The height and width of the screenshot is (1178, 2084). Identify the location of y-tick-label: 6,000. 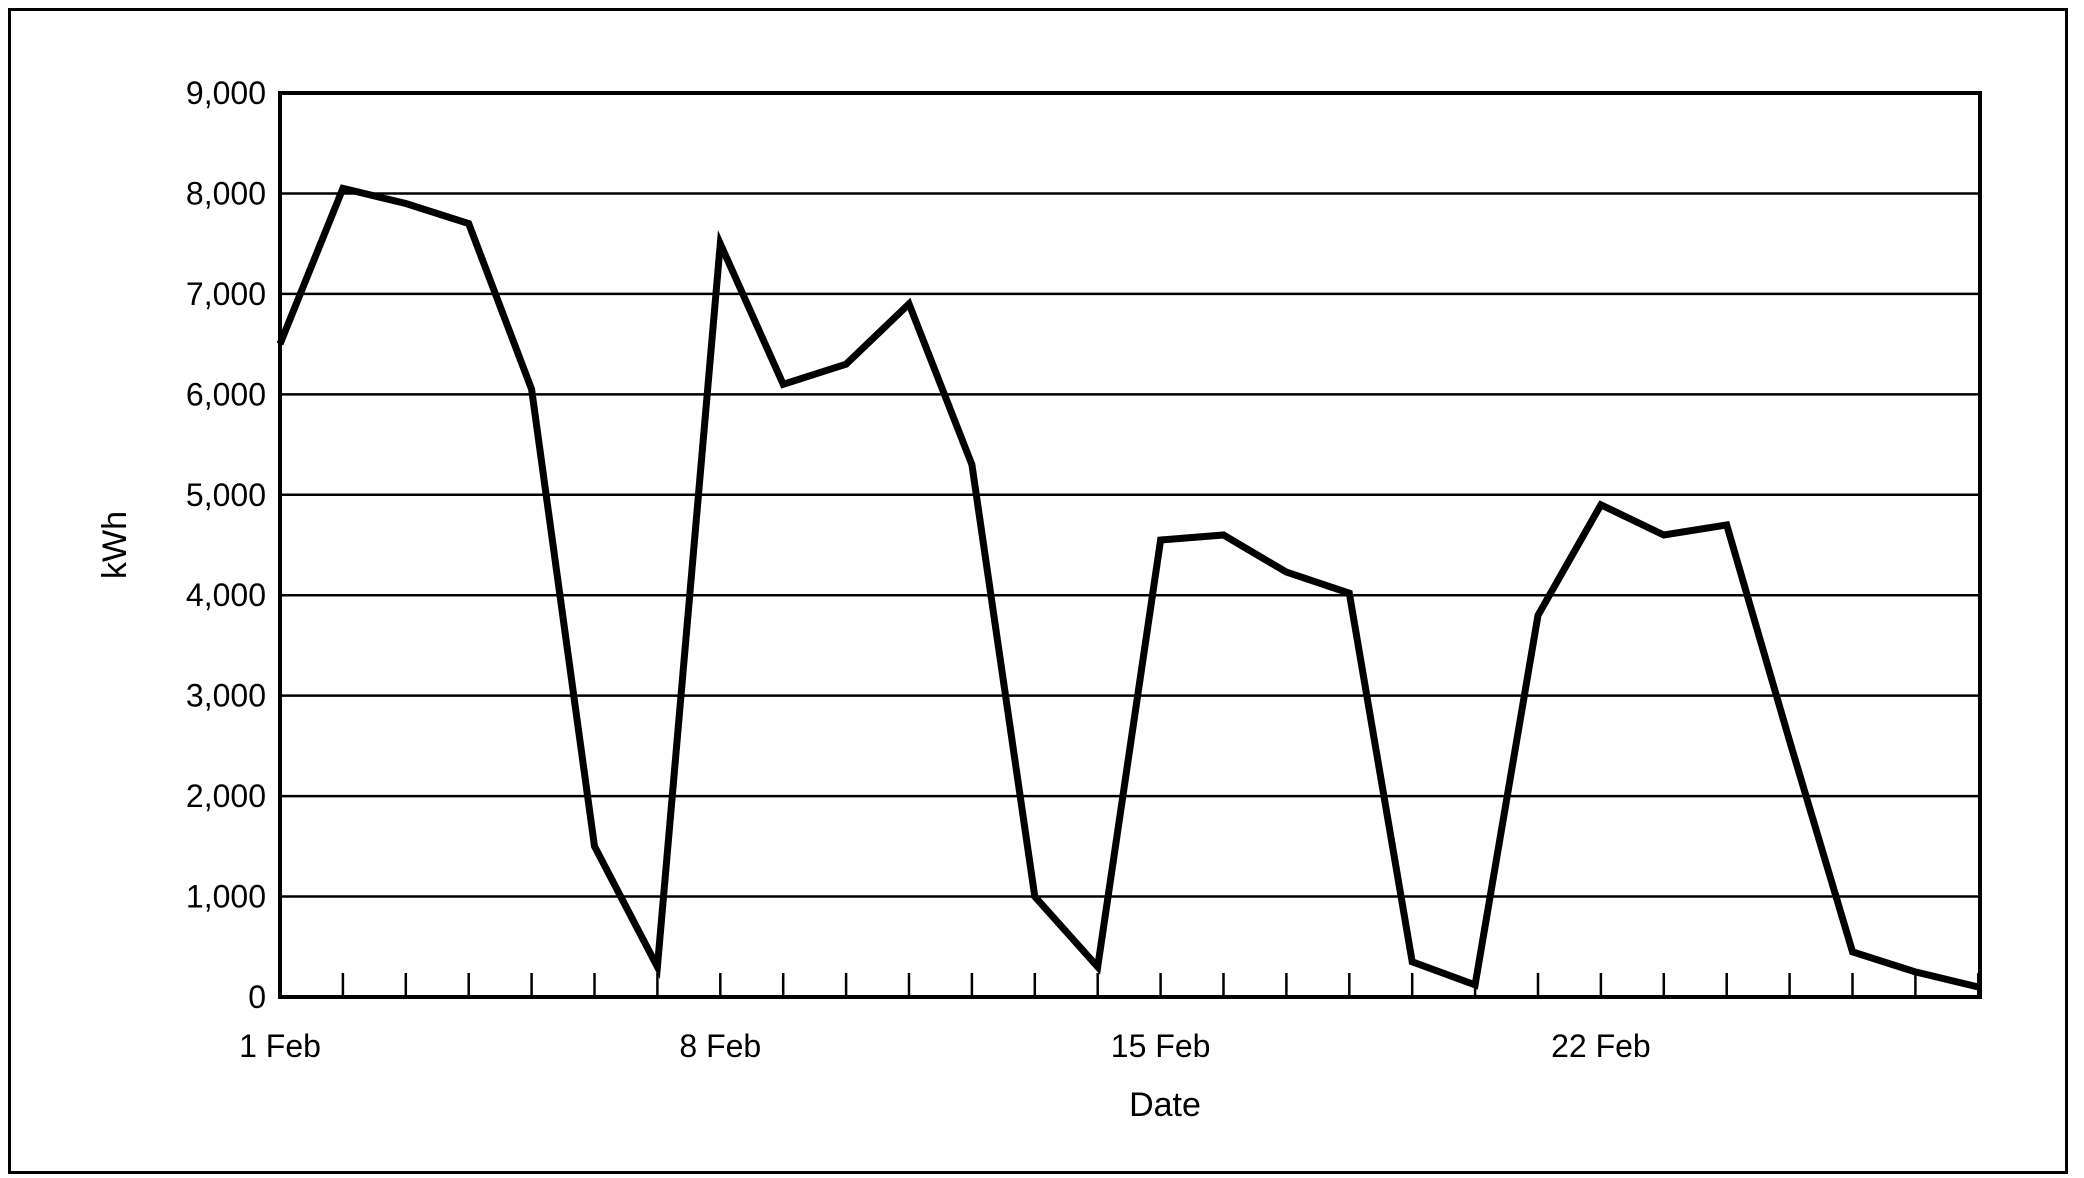
(226, 394).